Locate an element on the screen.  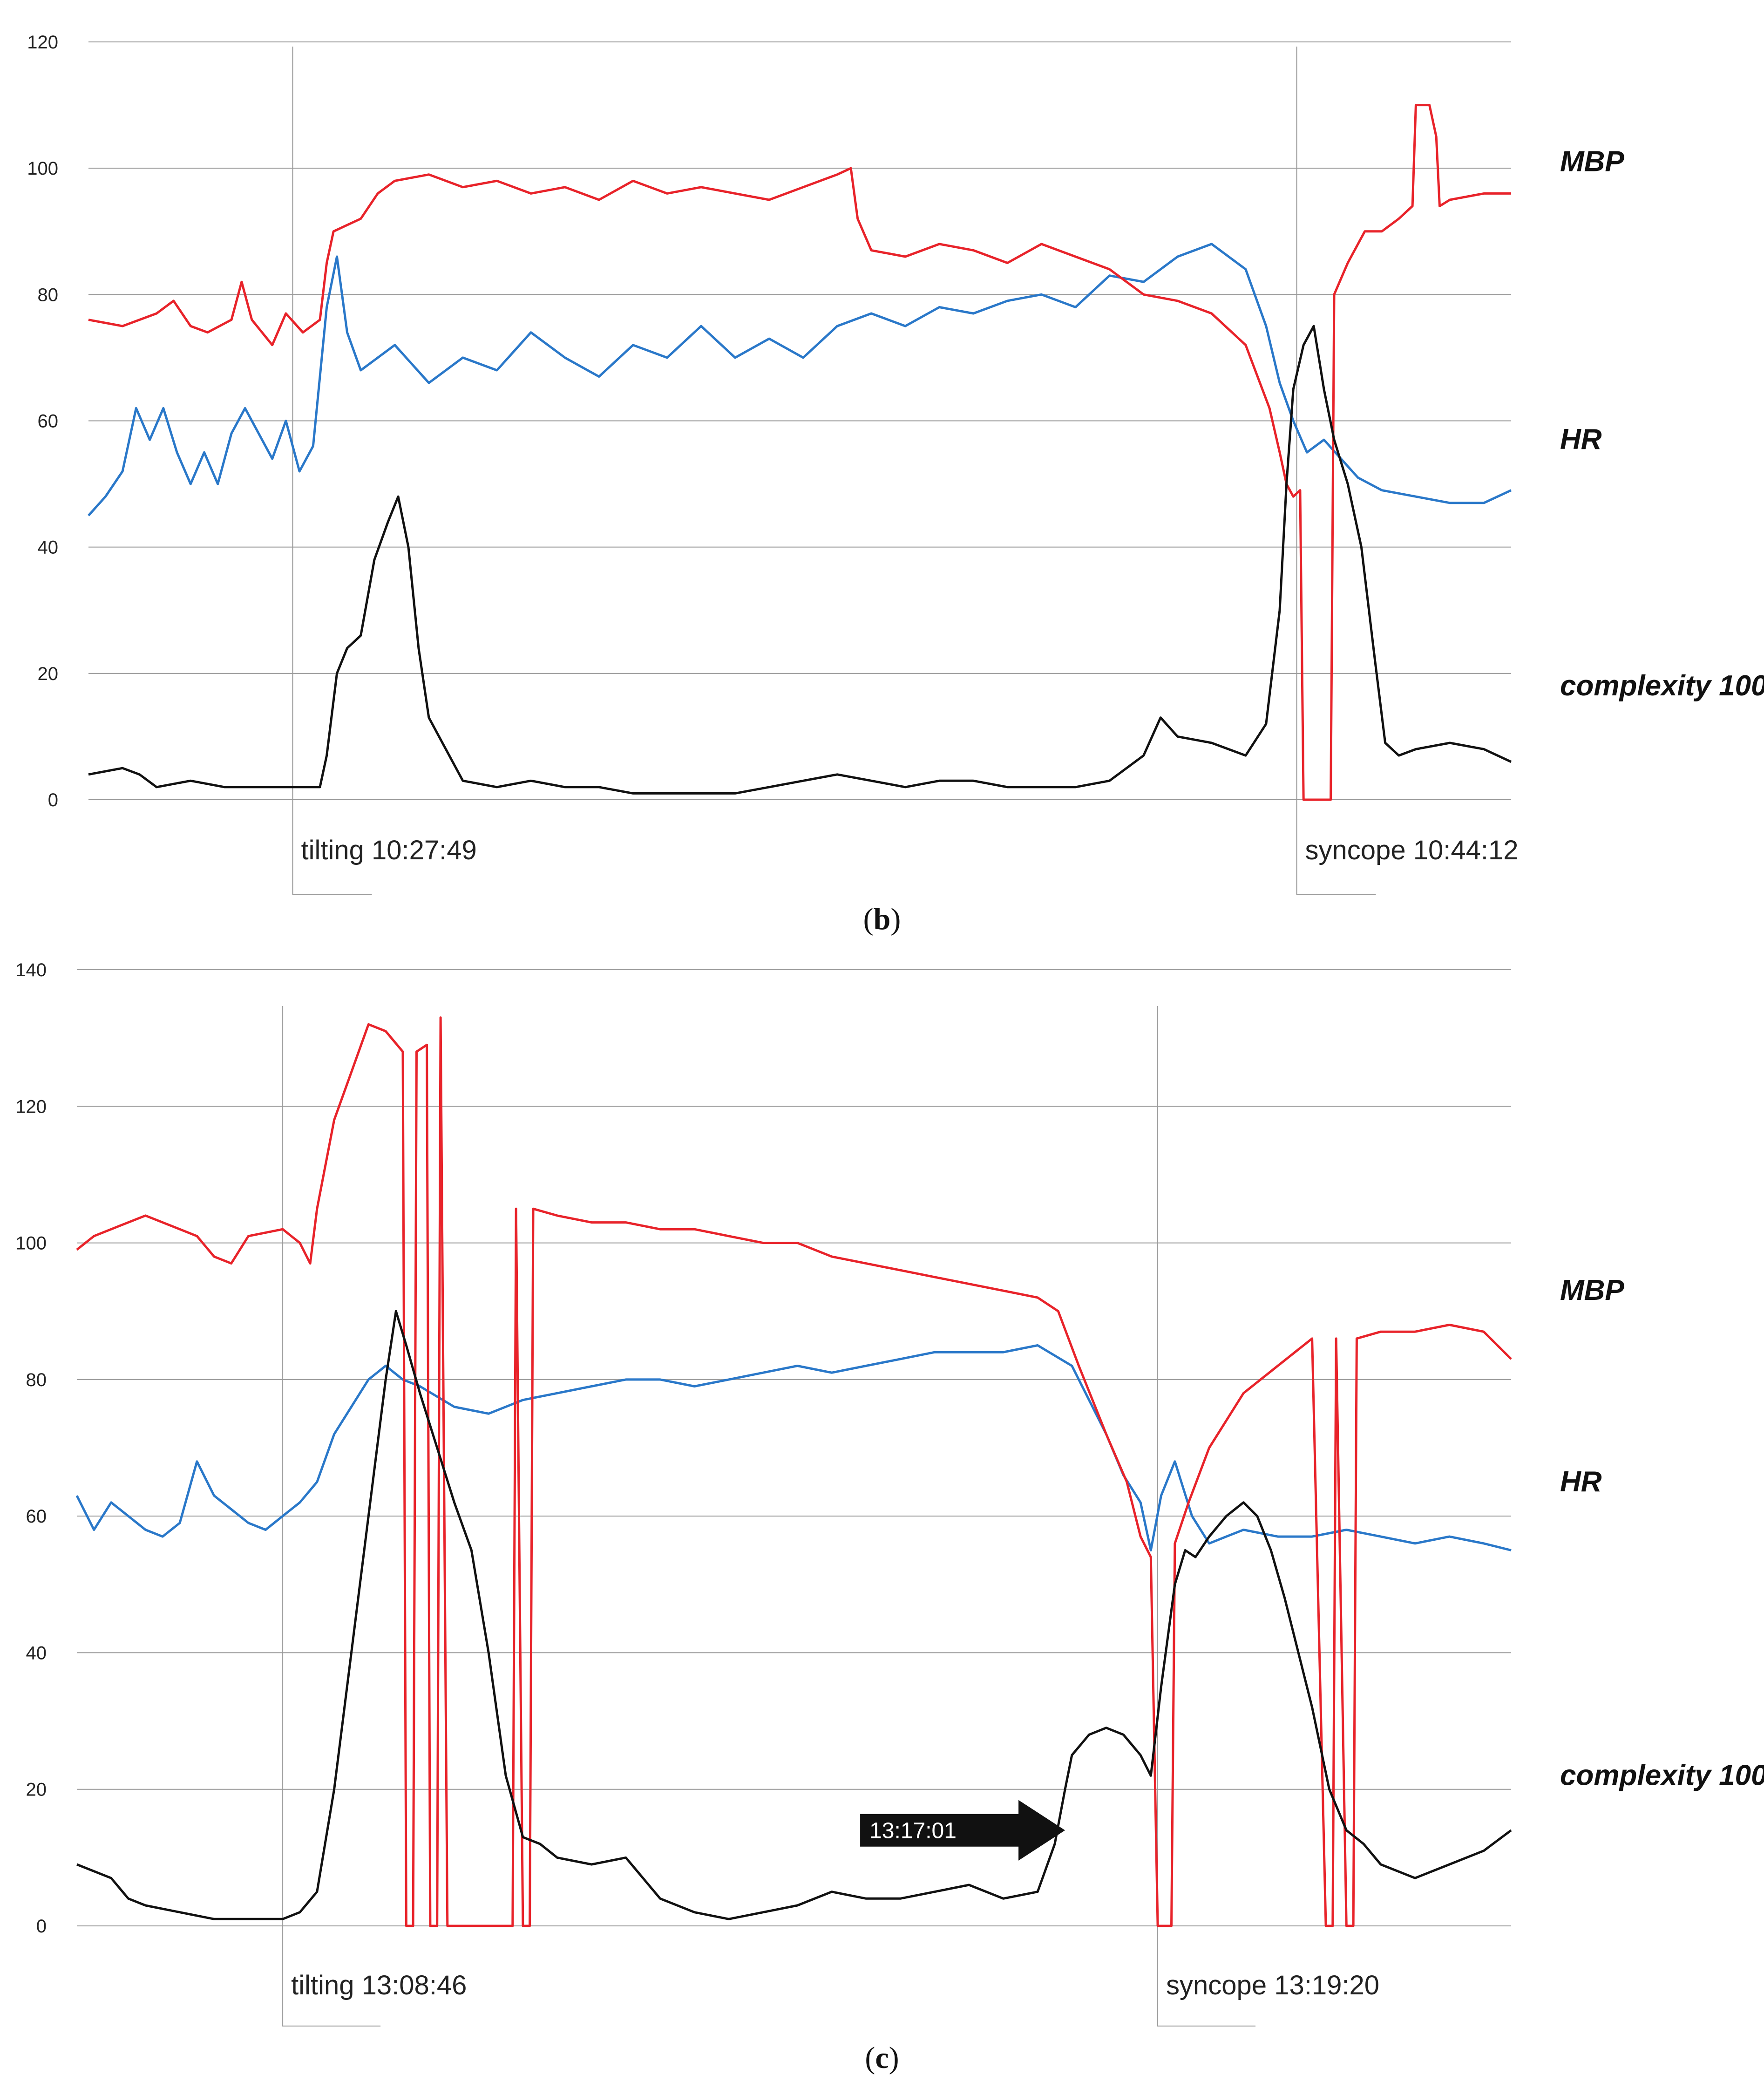
y-tick-label: 140 is located at coordinates (31, 970).